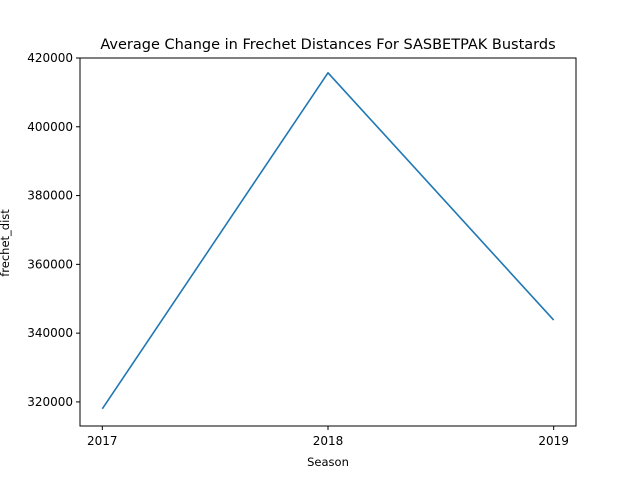  Describe the element at coordinates (328, 462) in the screenshot. I see `x-axis-label: Season` at that location.